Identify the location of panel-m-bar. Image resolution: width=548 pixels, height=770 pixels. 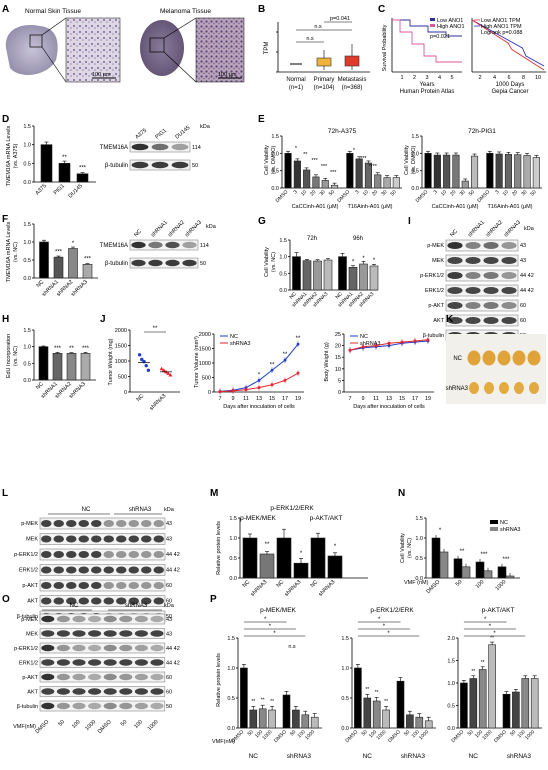
(301, 570).